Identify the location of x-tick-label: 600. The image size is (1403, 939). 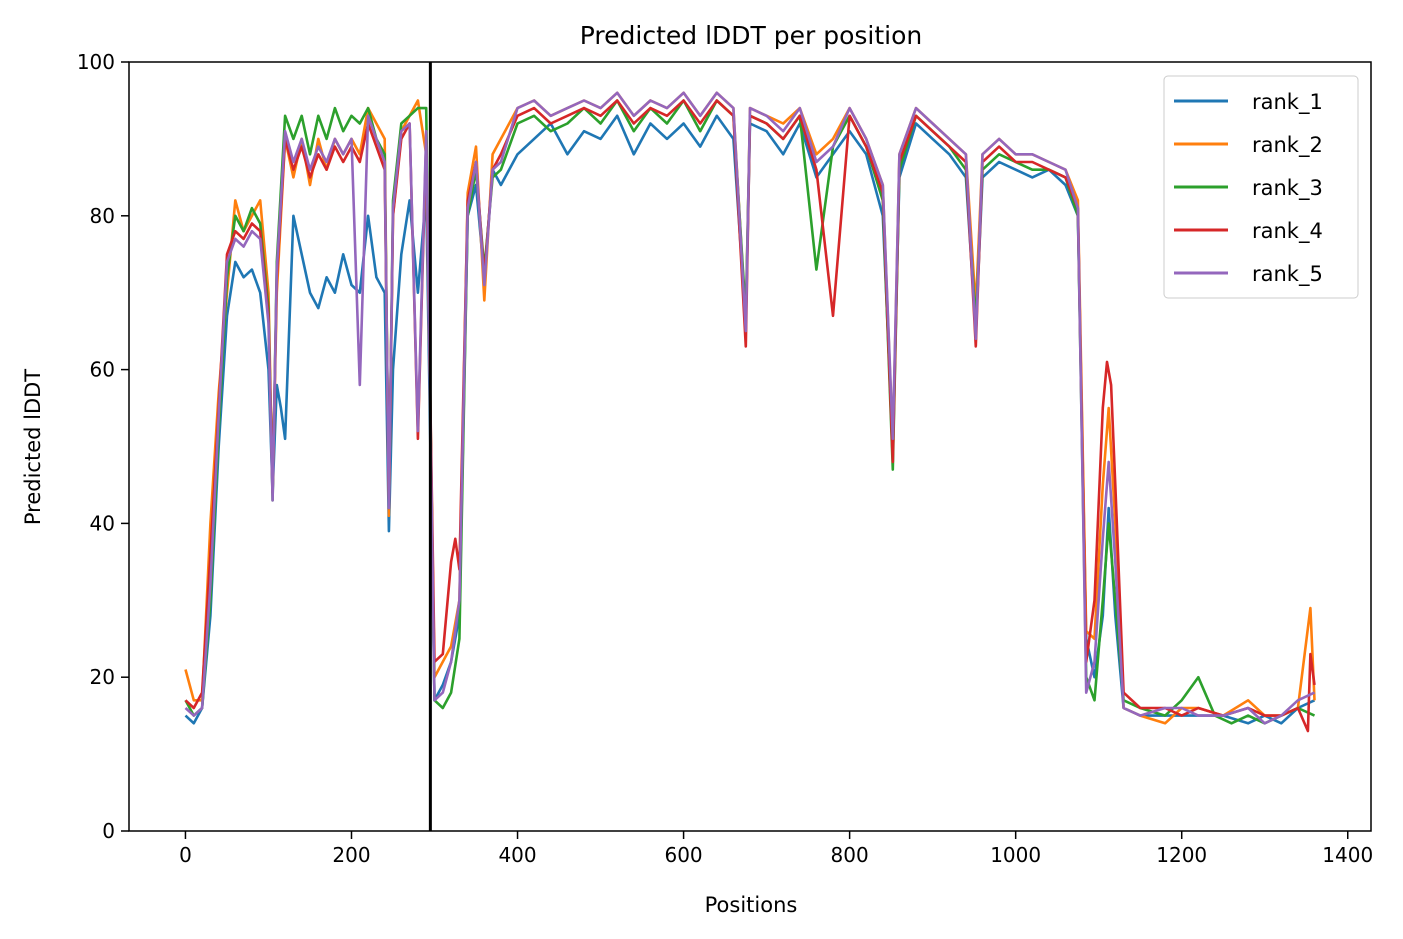
(683, 855).